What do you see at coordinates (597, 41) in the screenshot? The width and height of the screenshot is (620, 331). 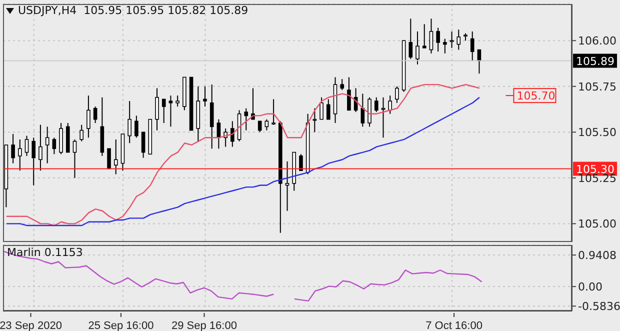 I see `y-tick-label: 106.00` at bounding box center [597, 41].